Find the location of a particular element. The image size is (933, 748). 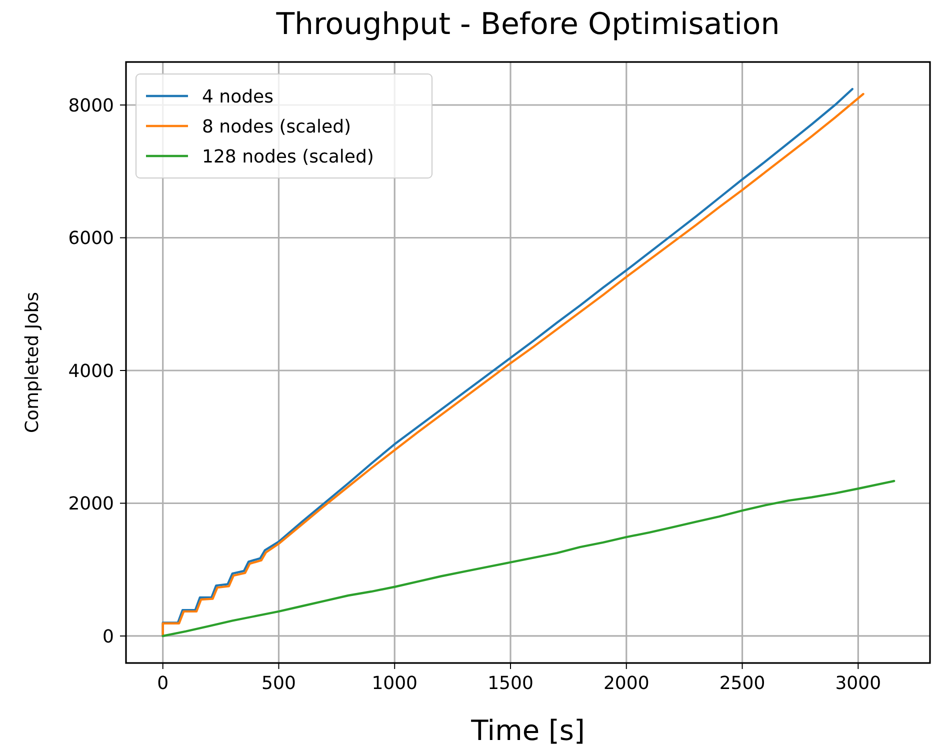

y-tick-label: 6000 is located at coordinates (91, 239).